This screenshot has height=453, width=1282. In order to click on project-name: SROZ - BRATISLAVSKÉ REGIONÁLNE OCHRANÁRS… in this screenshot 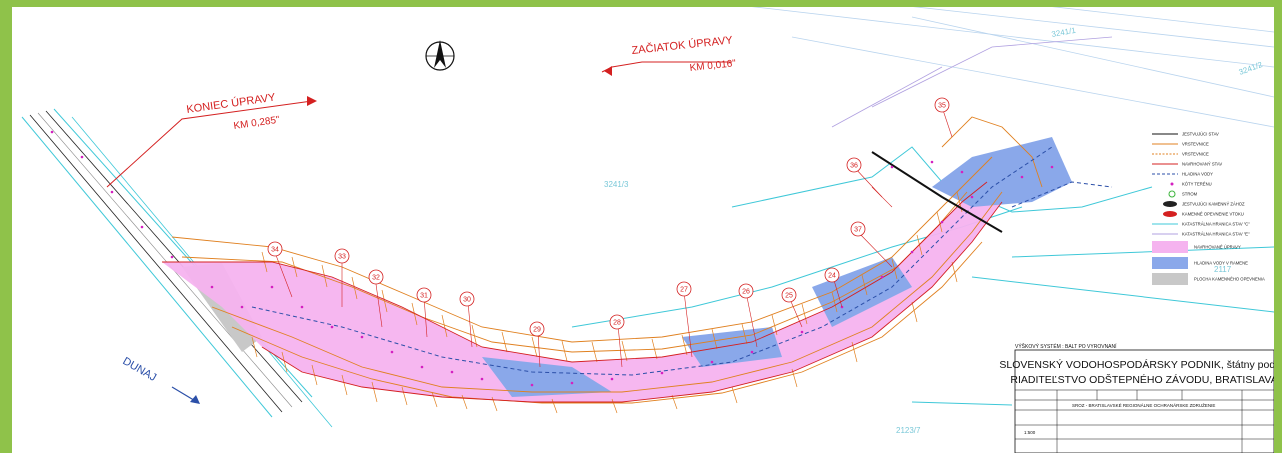, I will do `click(1143, 404)`.